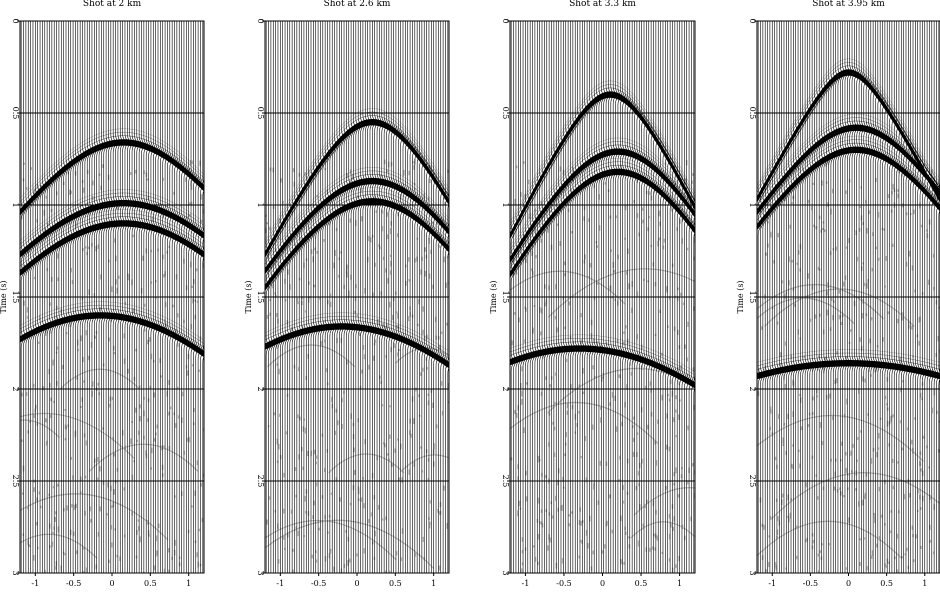 This screenshot has width=940, height=594. I want to click on y-tick-label: 1.5, so click(260, 297).